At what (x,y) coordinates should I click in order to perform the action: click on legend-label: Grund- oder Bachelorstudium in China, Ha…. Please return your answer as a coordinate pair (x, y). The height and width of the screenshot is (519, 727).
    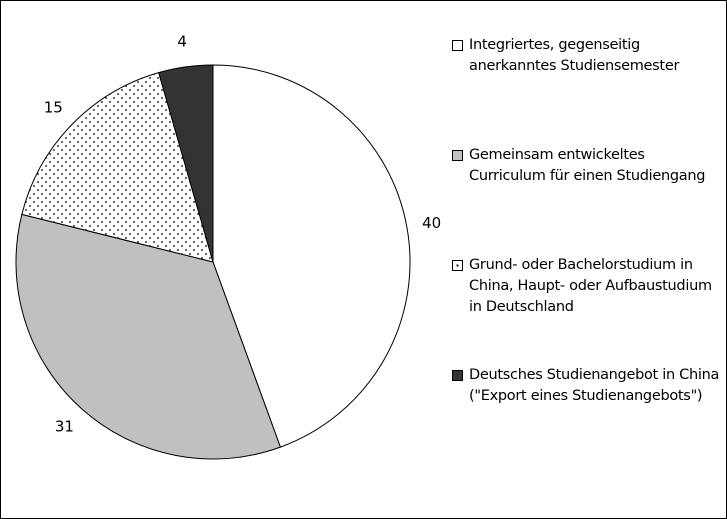
    Looking at the image, I should click on (590, 286).